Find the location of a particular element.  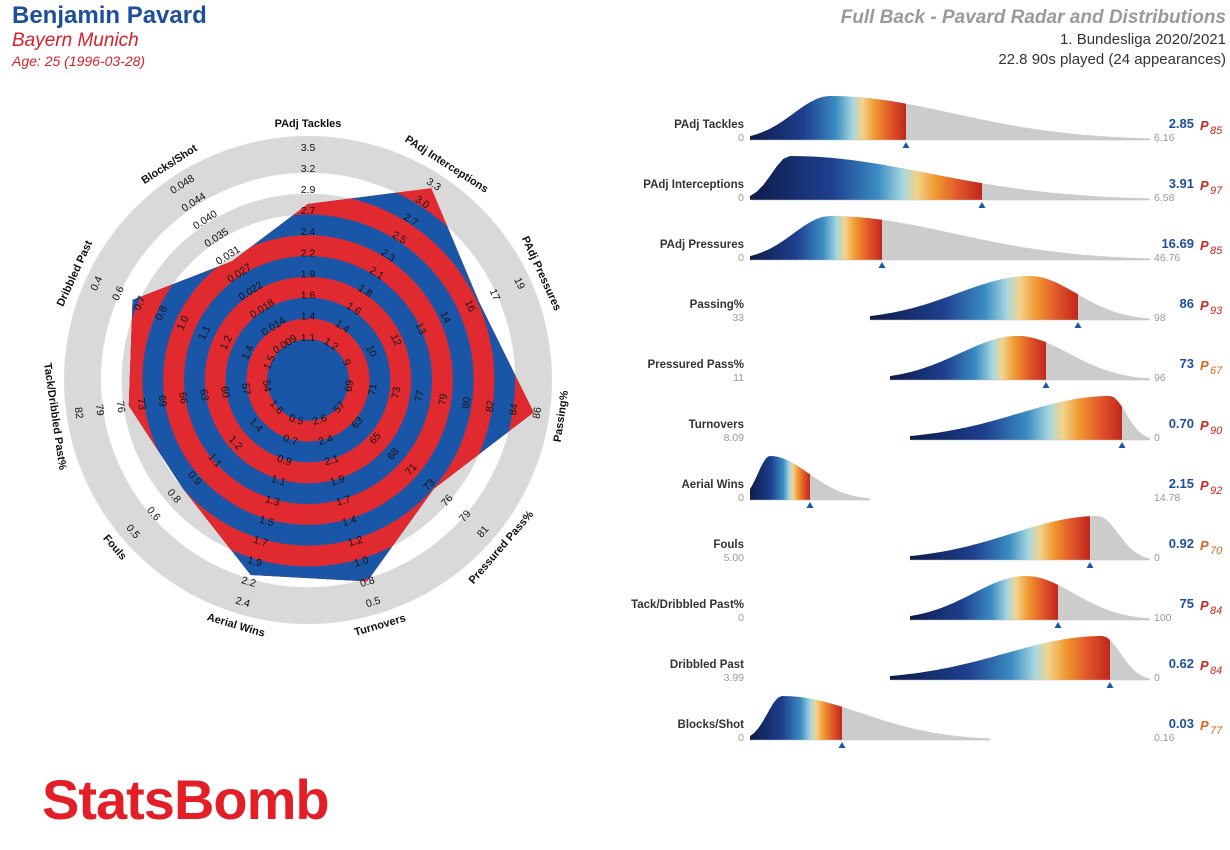

radar-tick-label: 79 is located at coordinates (100, 409).